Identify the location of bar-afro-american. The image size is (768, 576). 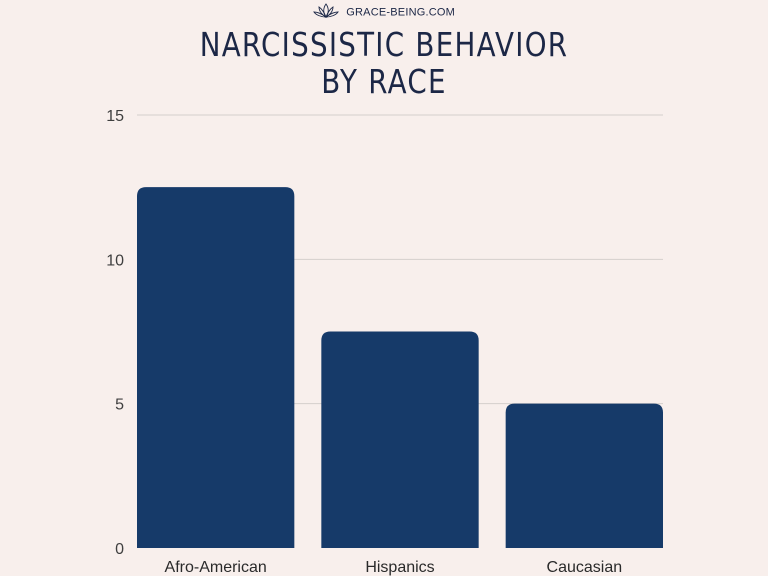
(215, 367).